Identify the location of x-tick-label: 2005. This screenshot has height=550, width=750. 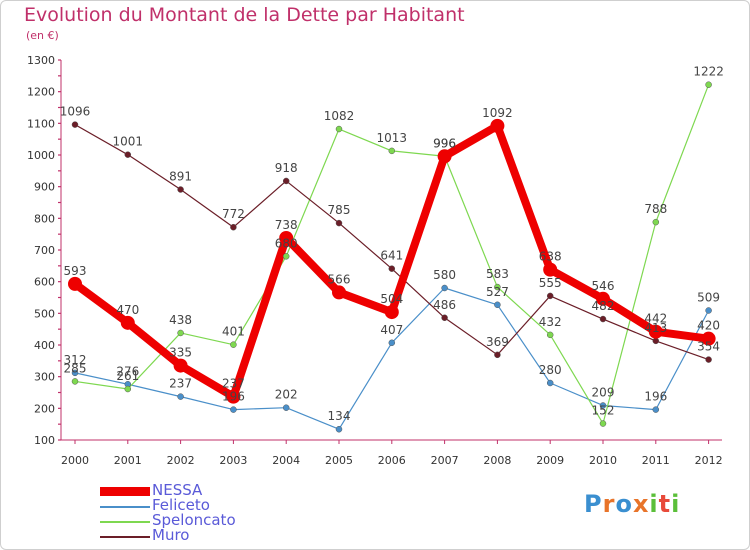
(339, 460).